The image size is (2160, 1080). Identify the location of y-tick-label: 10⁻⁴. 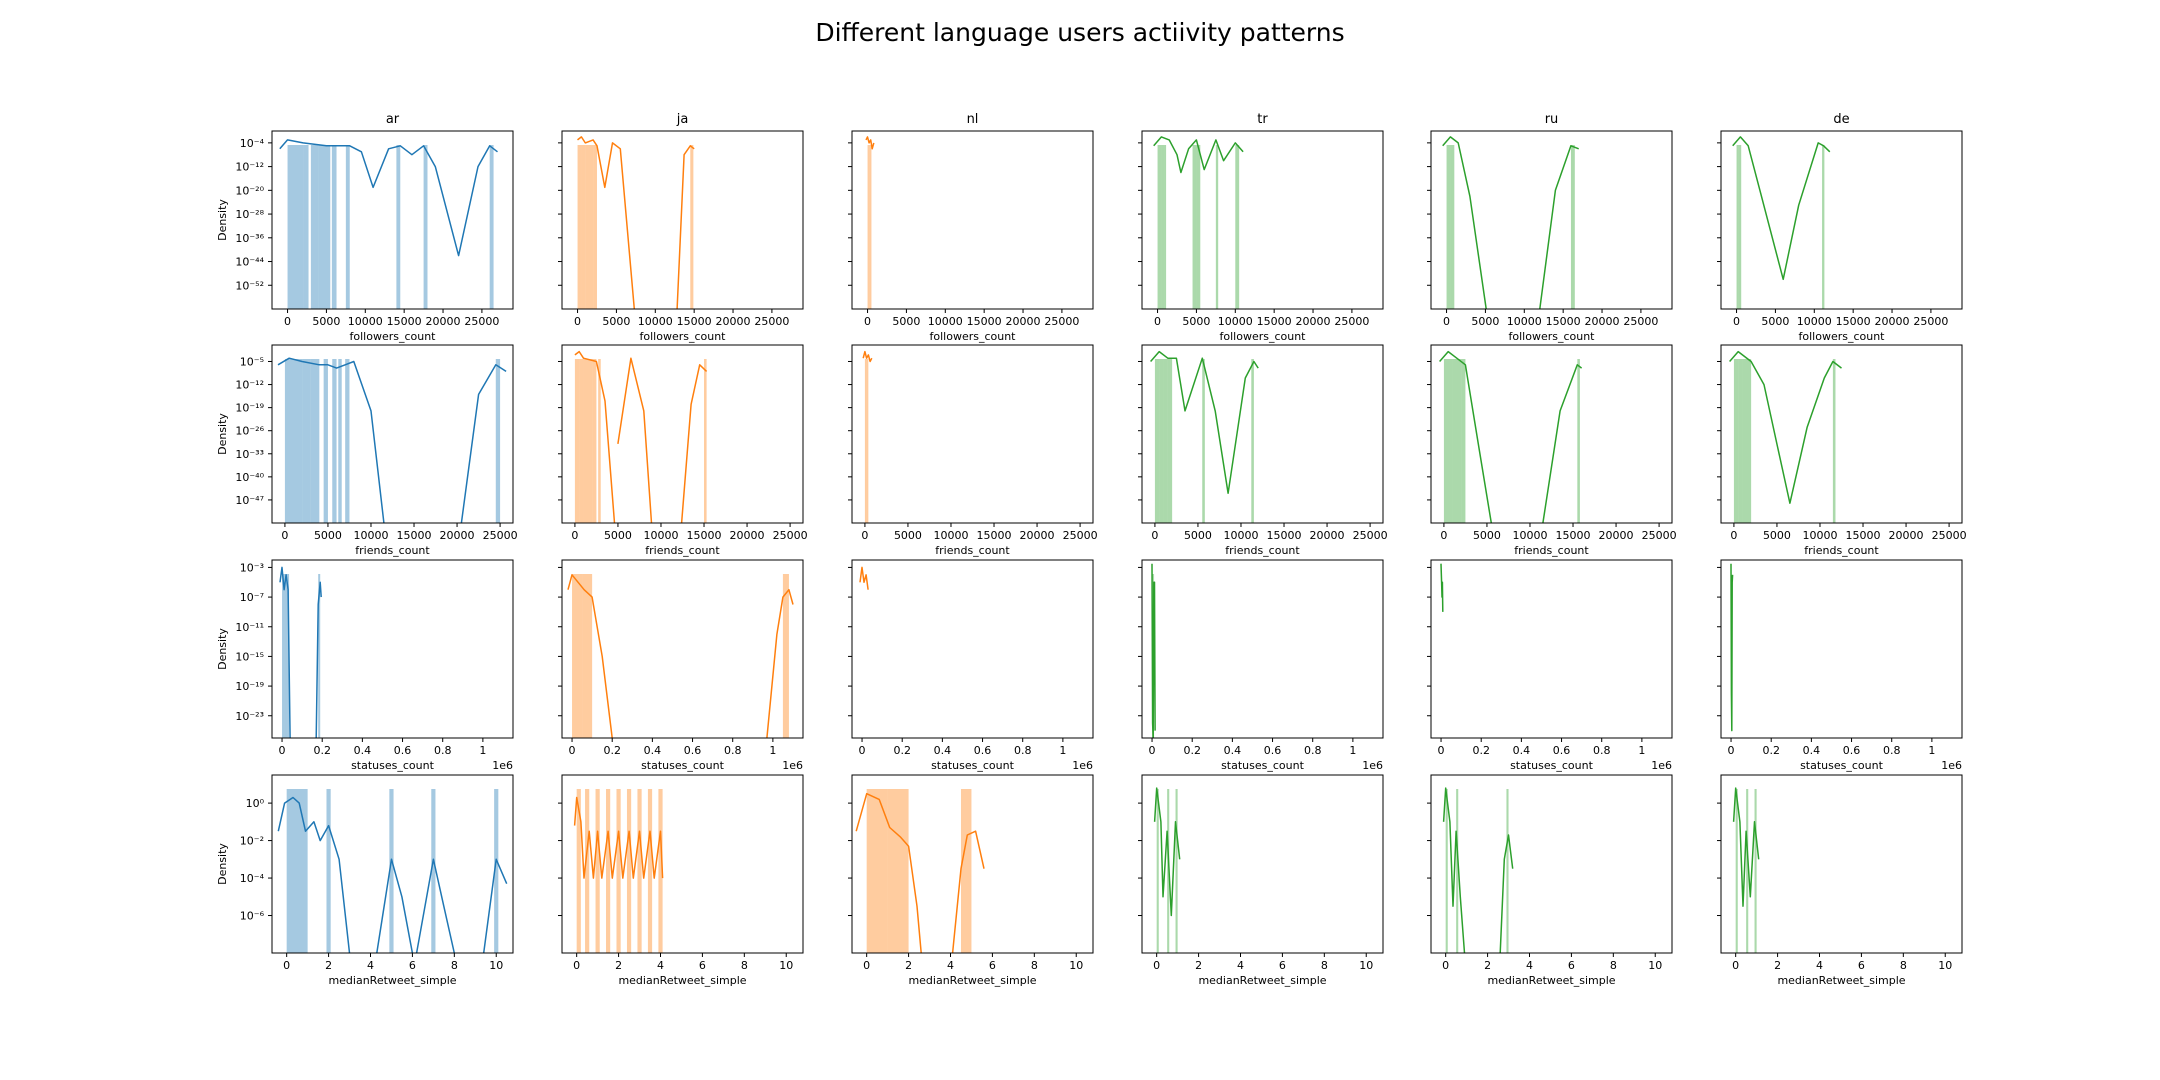
(252, 878).